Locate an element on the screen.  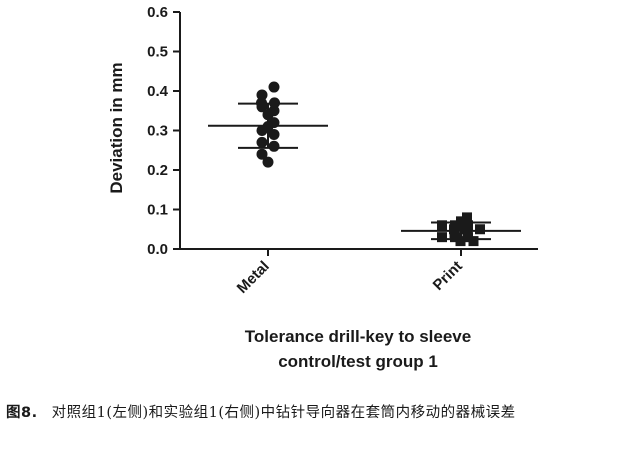
x-axis-title-line-1: Tolerance drill-key to sleeve is located at coordinates (358, 336).